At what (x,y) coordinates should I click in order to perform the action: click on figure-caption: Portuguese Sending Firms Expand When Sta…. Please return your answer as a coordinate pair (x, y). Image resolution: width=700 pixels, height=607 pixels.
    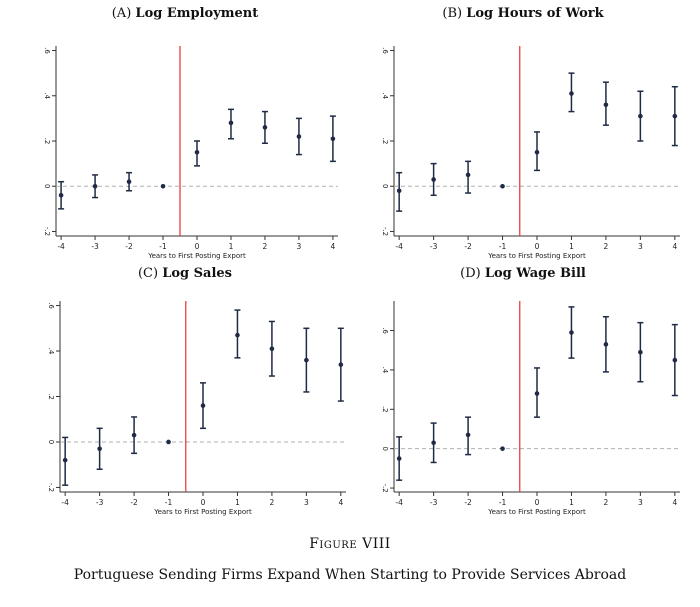
    Looking at the image, I should click on (350, 575).